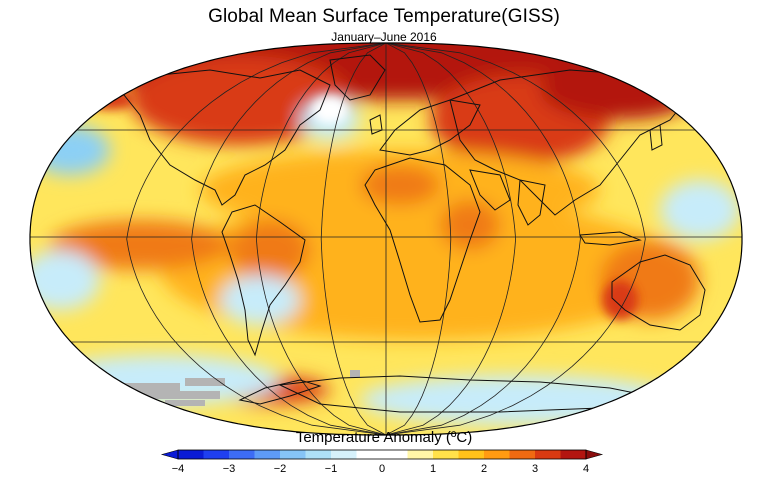  I want to click on colorbar-frame, so click(382, 454).